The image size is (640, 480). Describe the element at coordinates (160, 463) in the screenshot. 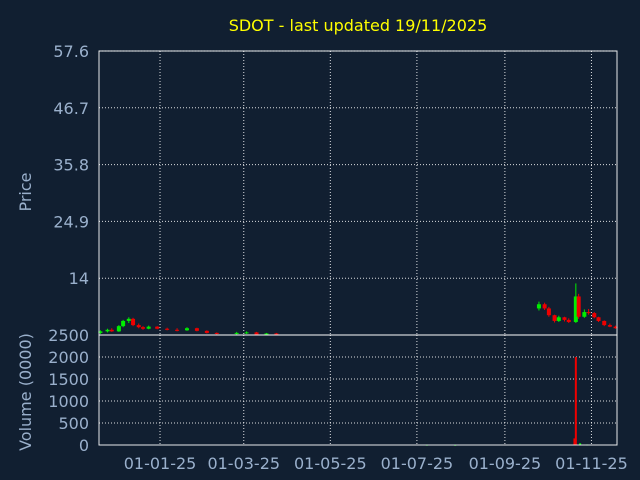

I see `date-tick-label: 01-01-25` at that location.